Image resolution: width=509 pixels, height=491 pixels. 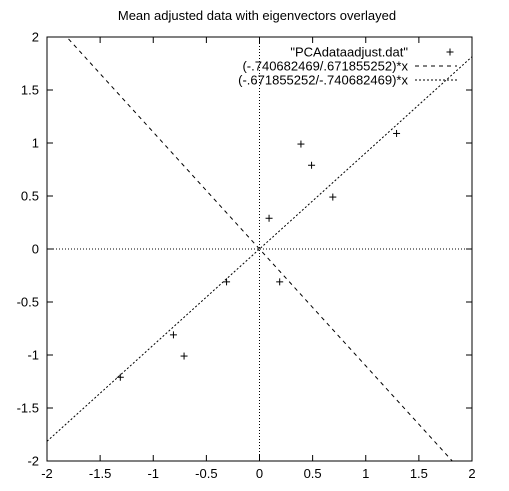 I want to click on y-tick-label: 1.5, so click(x=30, y=90).